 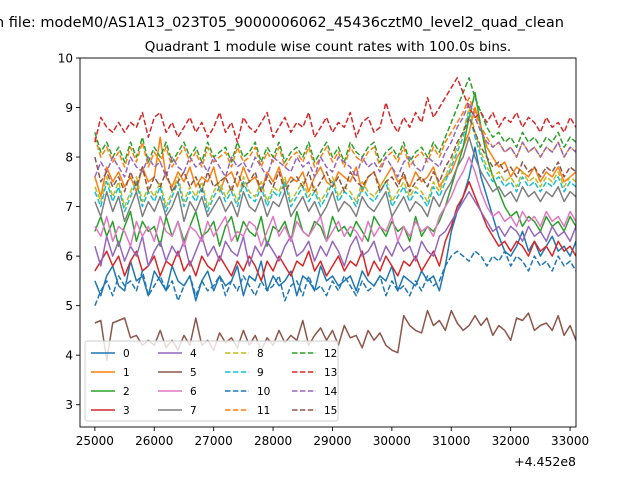 What do you see at coordinates (69, 158) in the screenshot?
I see `y-tick-label: 8` at bounding box center [69, 158].